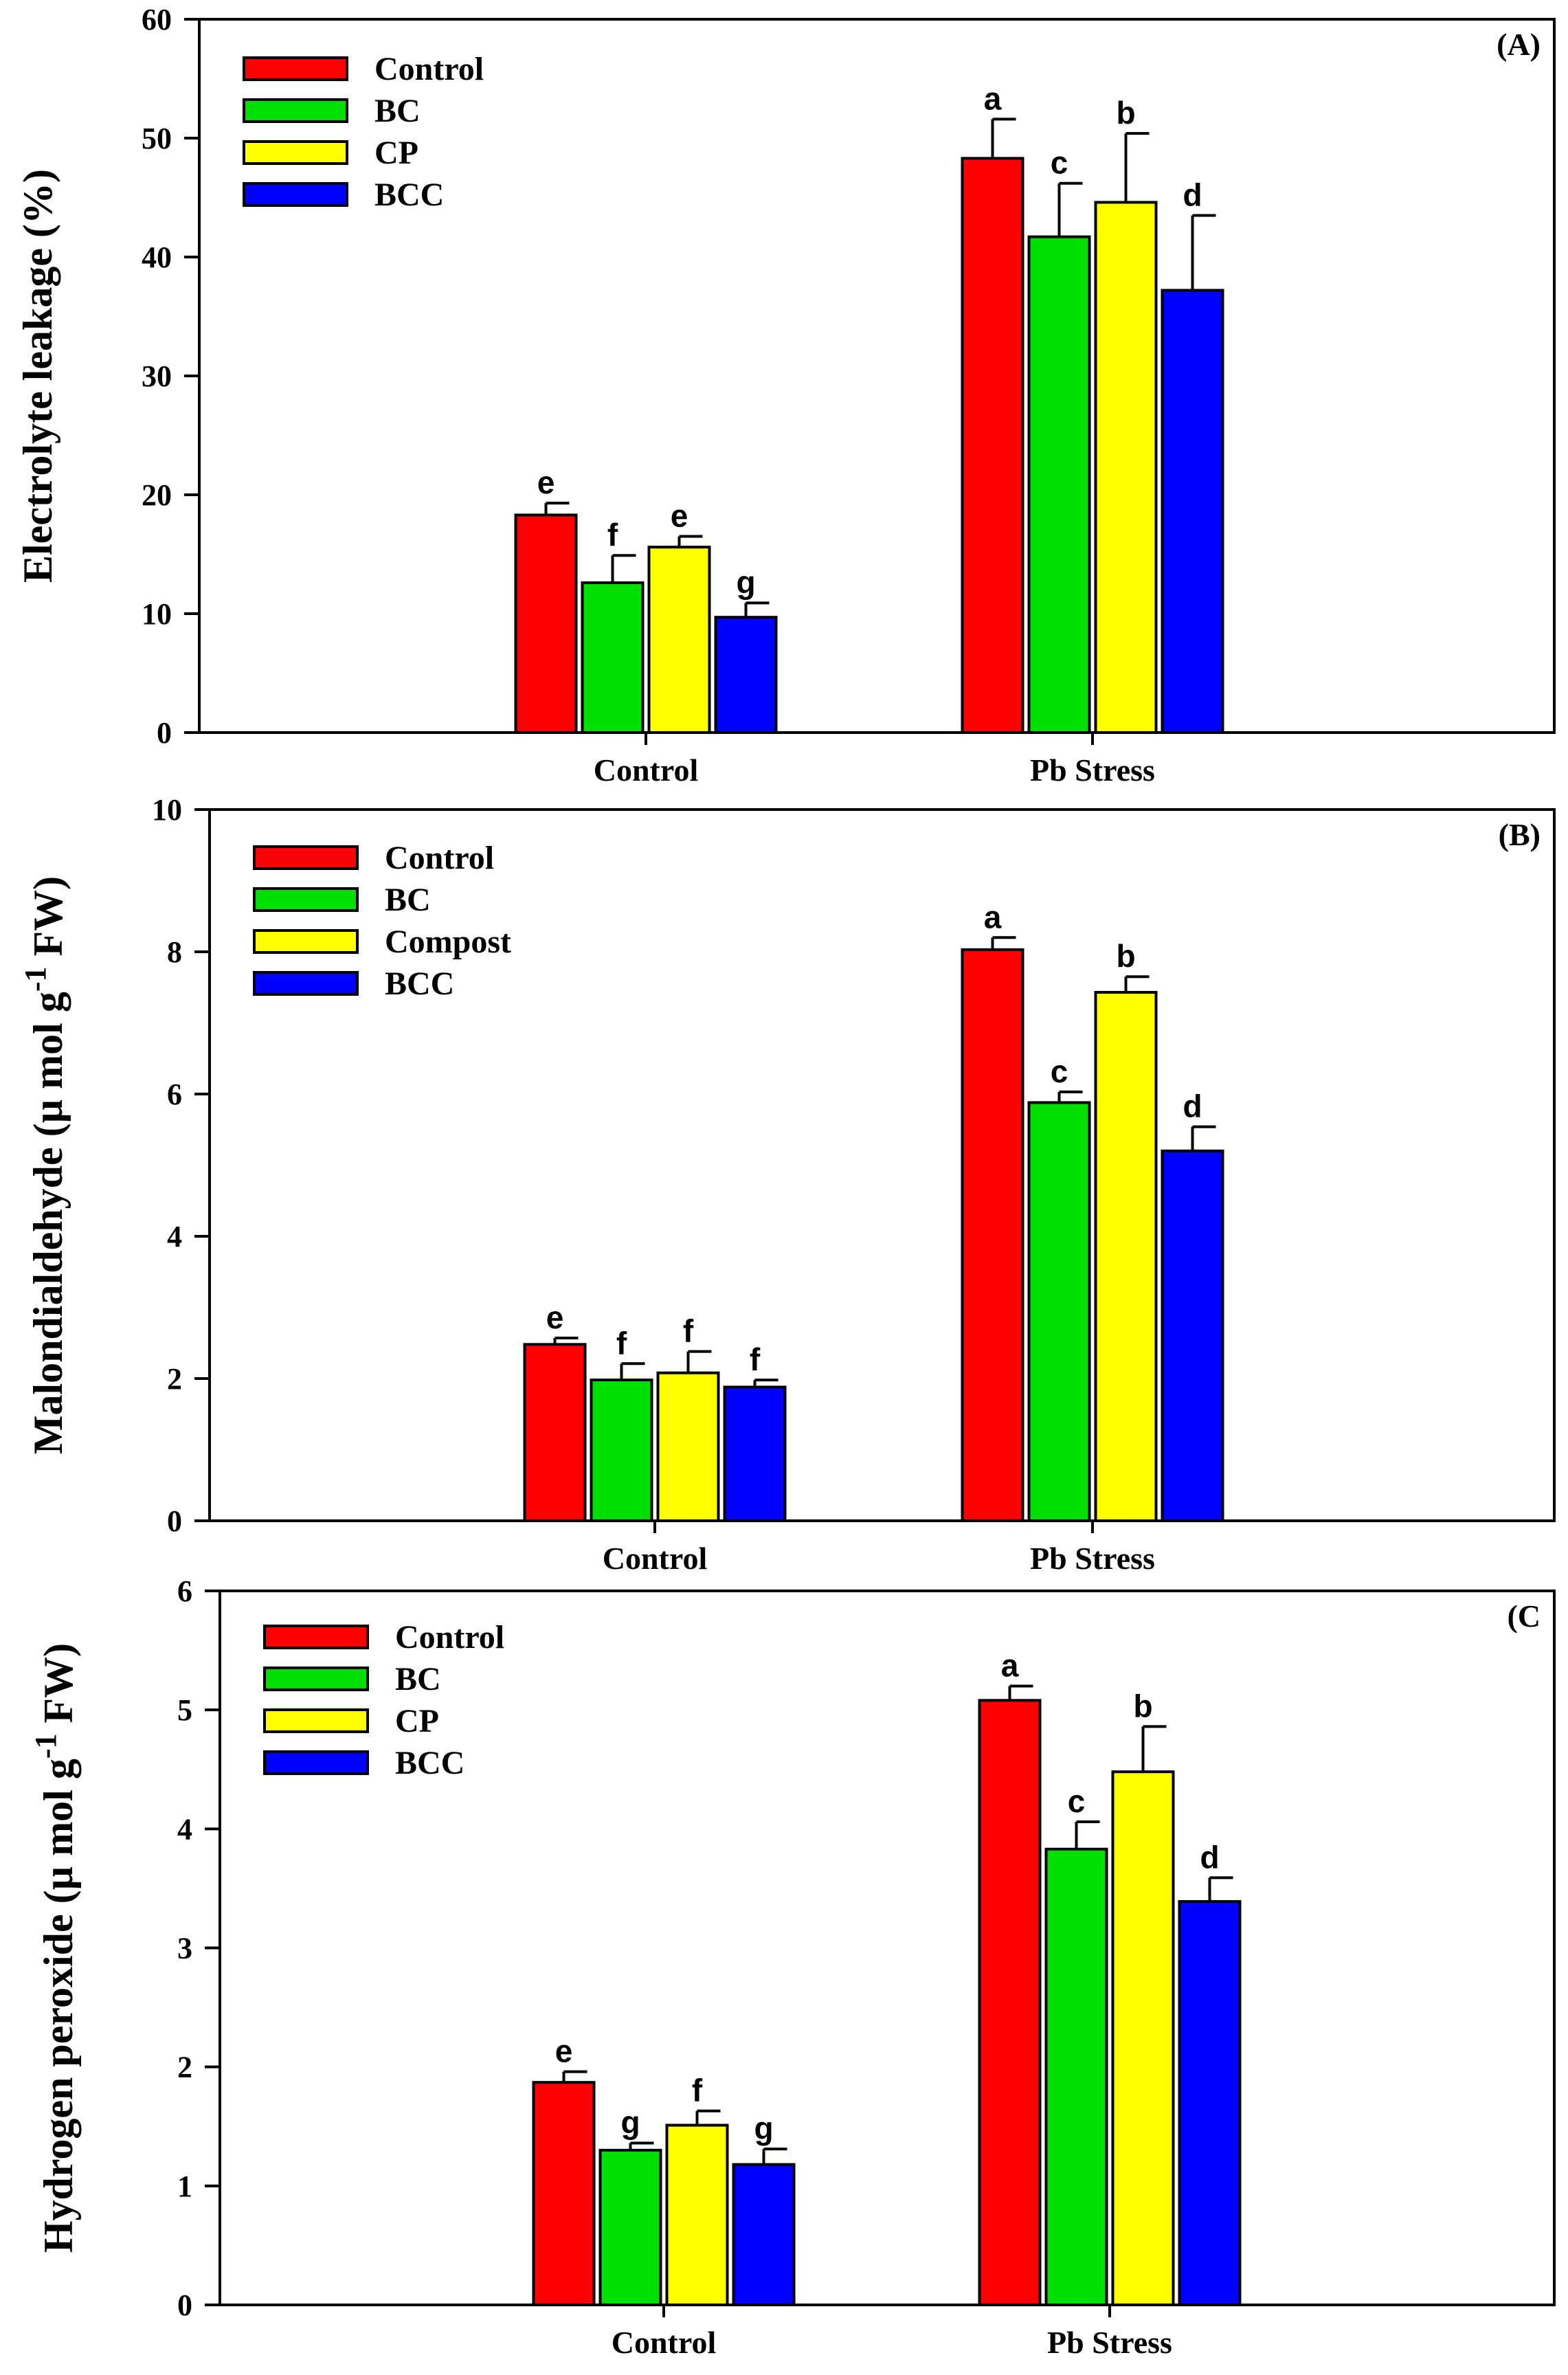 This screenshot has width=1568, height=2375. I want to click on y-tick-label: 3, so click(184, 1949).